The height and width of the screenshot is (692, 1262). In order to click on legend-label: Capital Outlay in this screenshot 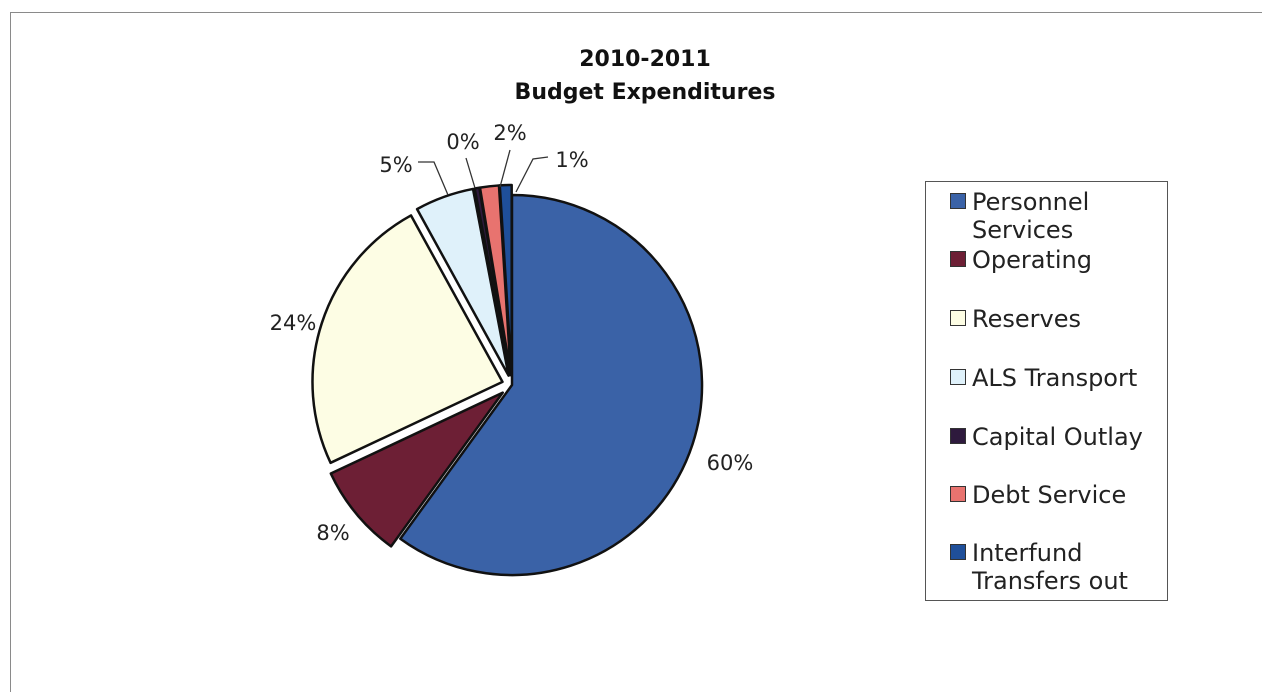, I will do `click(1057, 437)`.